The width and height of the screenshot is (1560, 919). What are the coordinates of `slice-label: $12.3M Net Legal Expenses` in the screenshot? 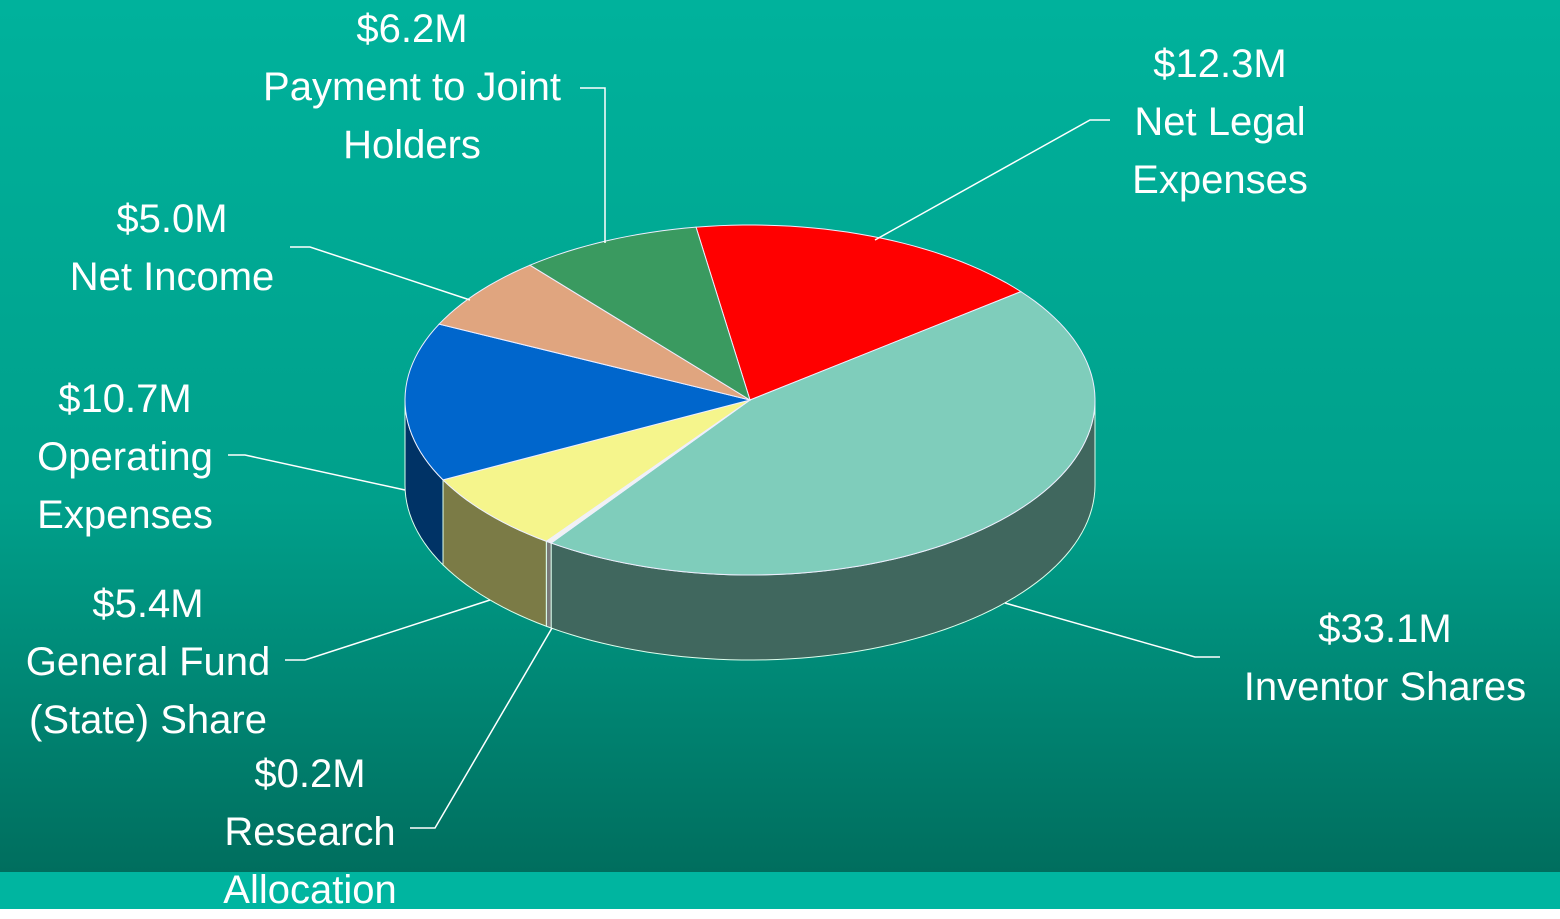 It's located at (1220, 122).